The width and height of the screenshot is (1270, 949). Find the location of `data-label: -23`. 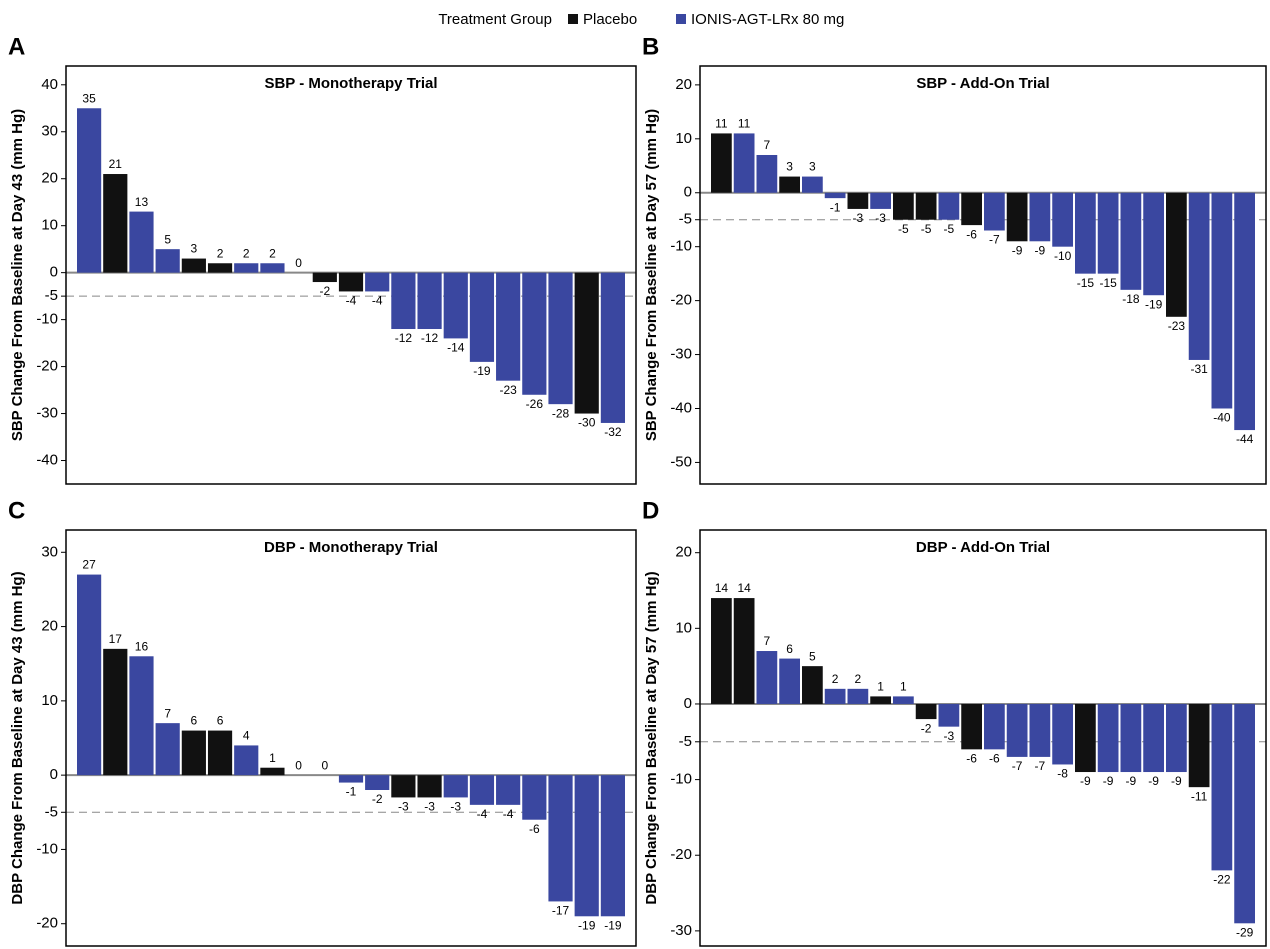

data-label: -23 is located at coordinates (508, 390).